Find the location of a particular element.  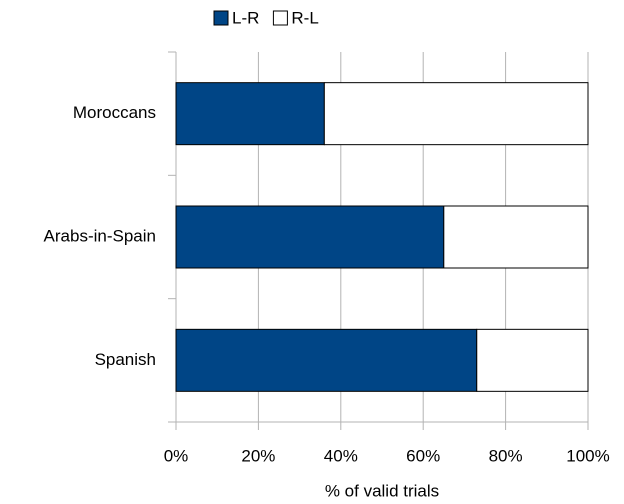

y-tick-label: Spanish is located at coordinates (125, 359).